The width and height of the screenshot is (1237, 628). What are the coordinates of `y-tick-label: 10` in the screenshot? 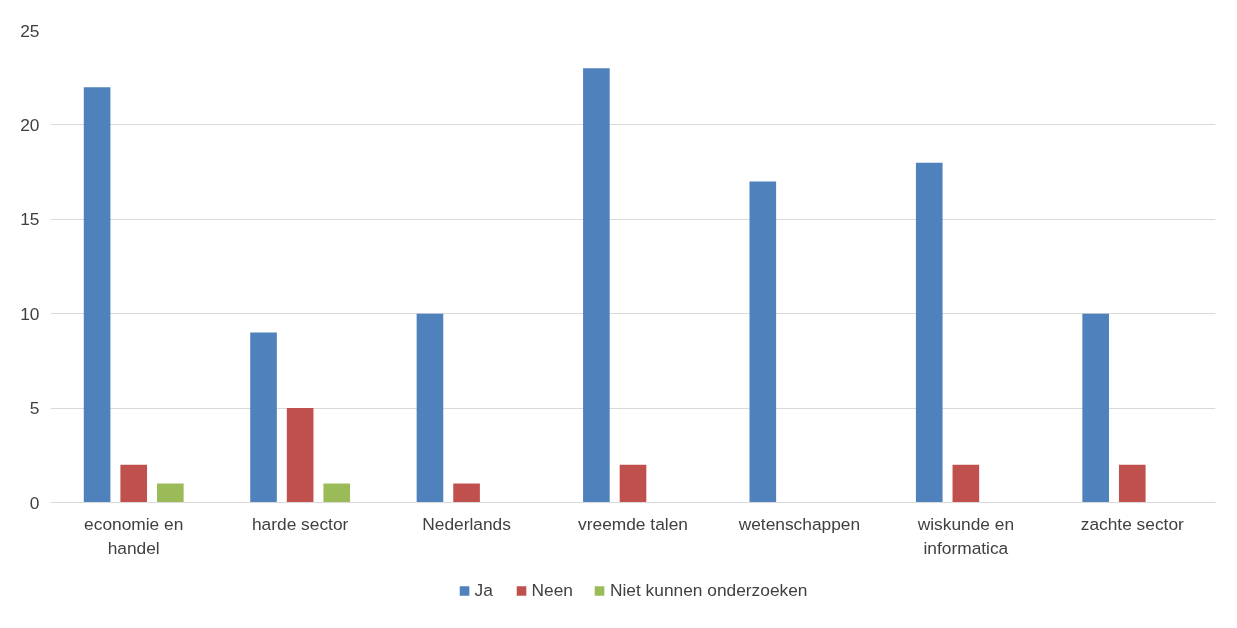 It's located at (30, 313).